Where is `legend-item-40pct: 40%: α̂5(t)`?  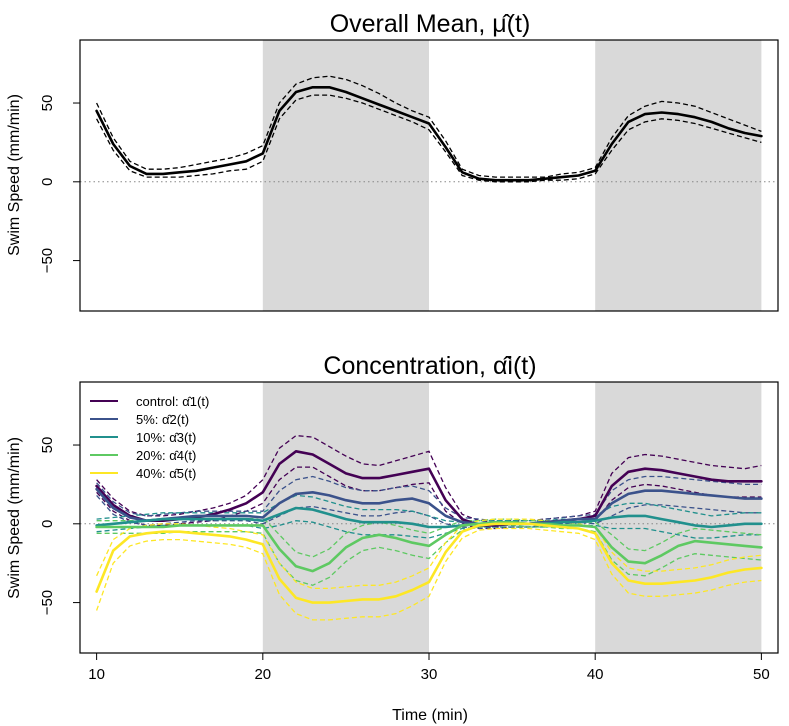
legend-item-40pct: 40%: α̂5(t) is located at coordinates (143, 473).